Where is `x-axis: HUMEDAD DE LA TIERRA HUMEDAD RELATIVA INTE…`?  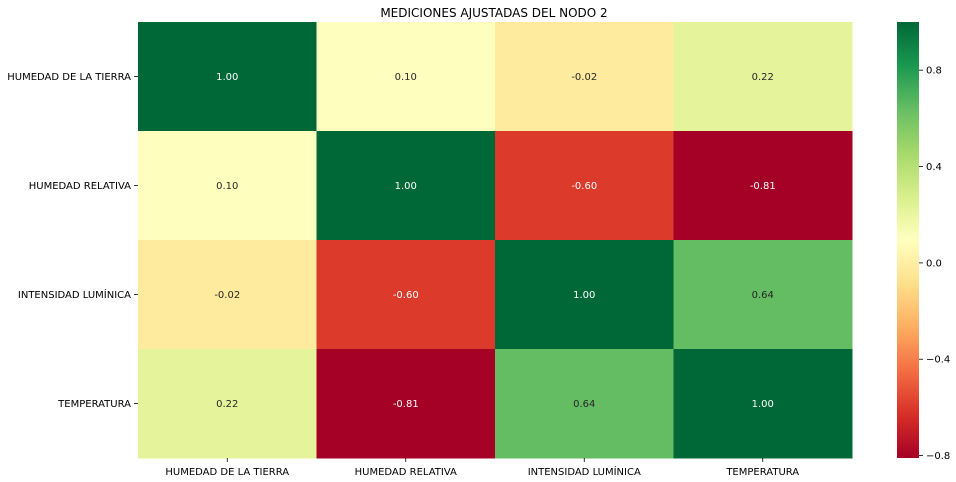
x-axis: HUMEDAD DE LA TIERRA HUMEDAD RELATIVA INTE… is located at coordinates (482, 468).